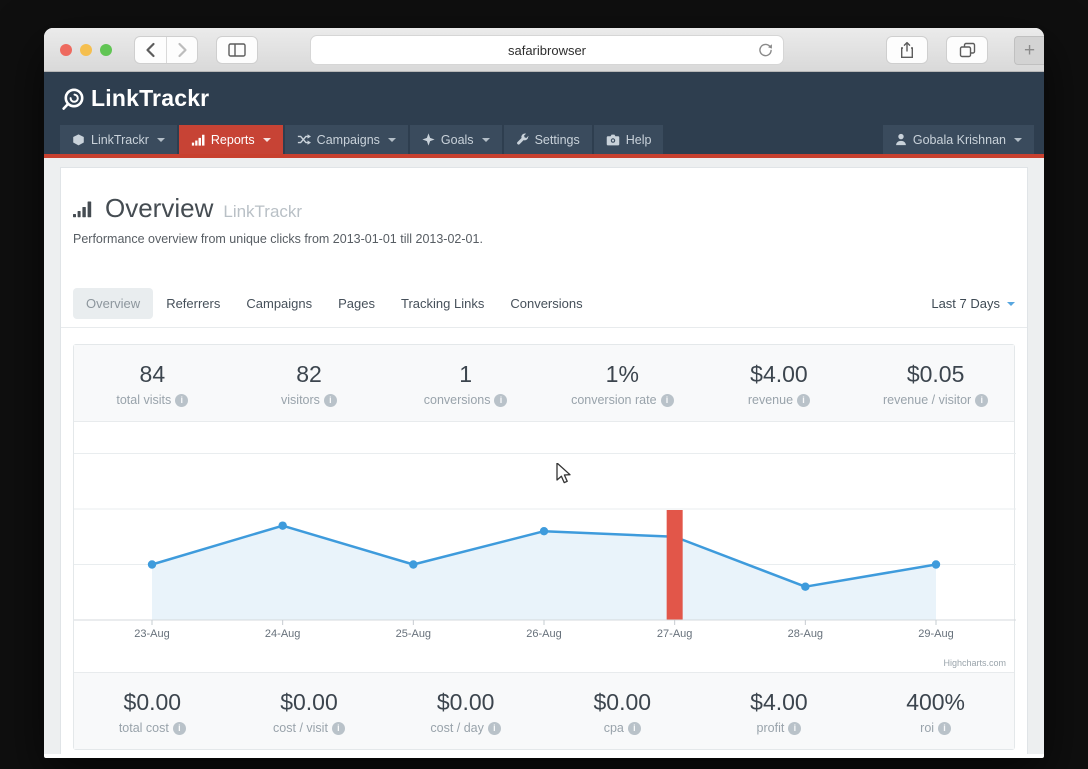 The width and height of the screenshot is (1088, 769). I want to click on sidebar-toggle-button, so click(237, 49).